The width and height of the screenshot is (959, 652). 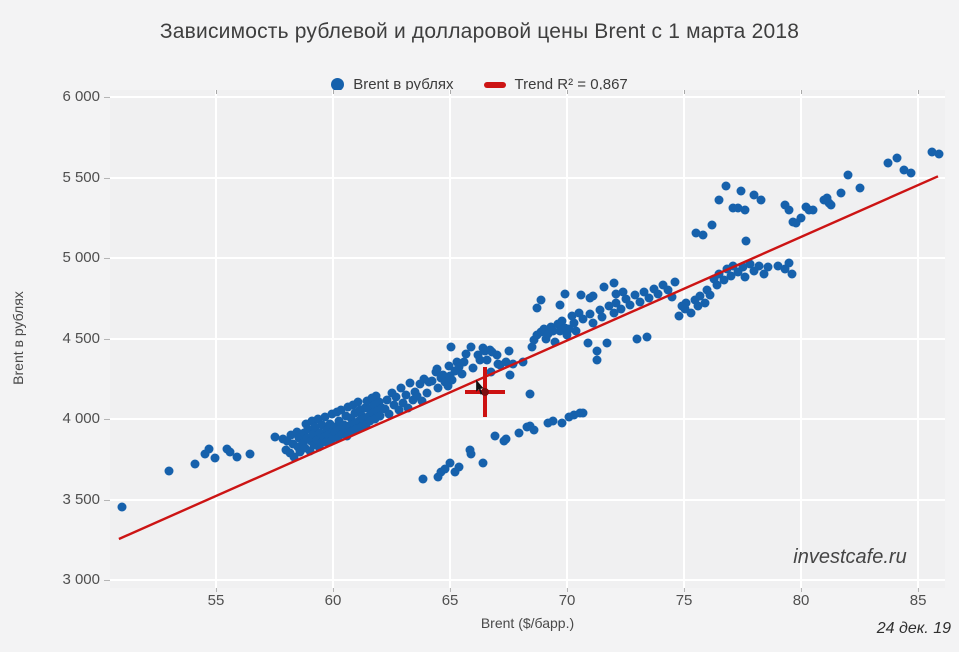 I want to click on y-tick-label: 3 000, so click(x=81, y=579).